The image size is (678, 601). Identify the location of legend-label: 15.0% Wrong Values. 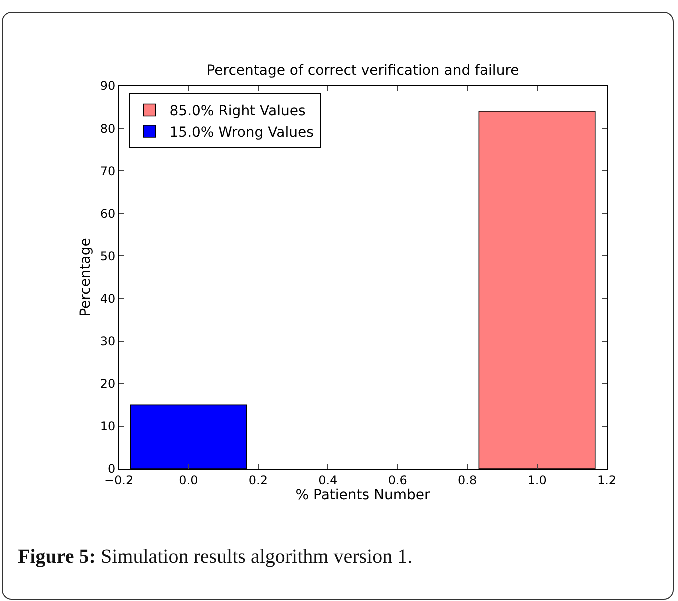
(242, 132).